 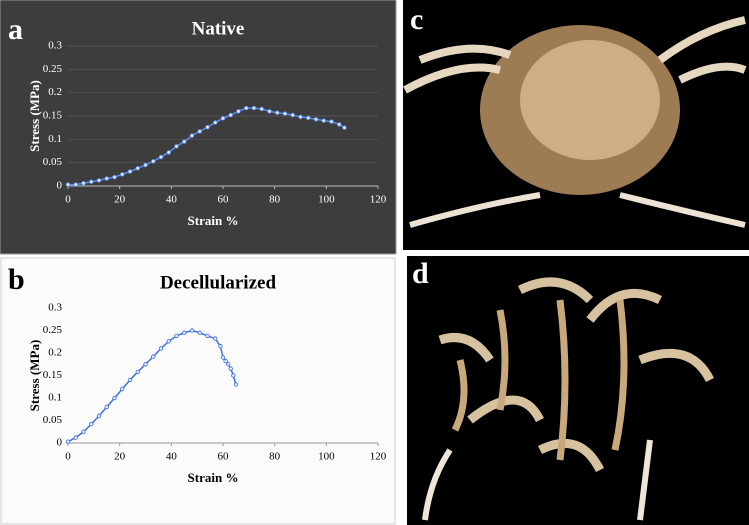 I want to click on panel-label: b, so click(x=16, y=279).